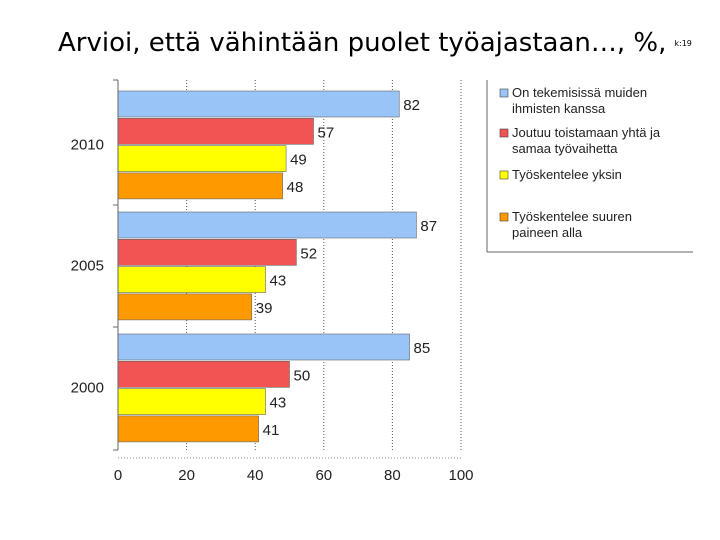 This screenshot has width=720, height=540. Describe the element at coordinates (87, 145) in the screenshot. I see `category-label: 2010` at that location.